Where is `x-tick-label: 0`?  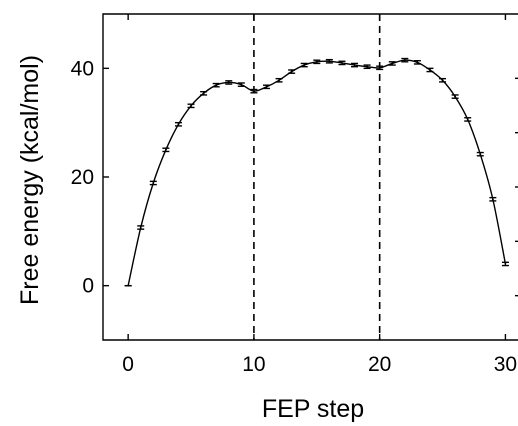 x-tick-label: 0 is located at coordinates (128, 364).